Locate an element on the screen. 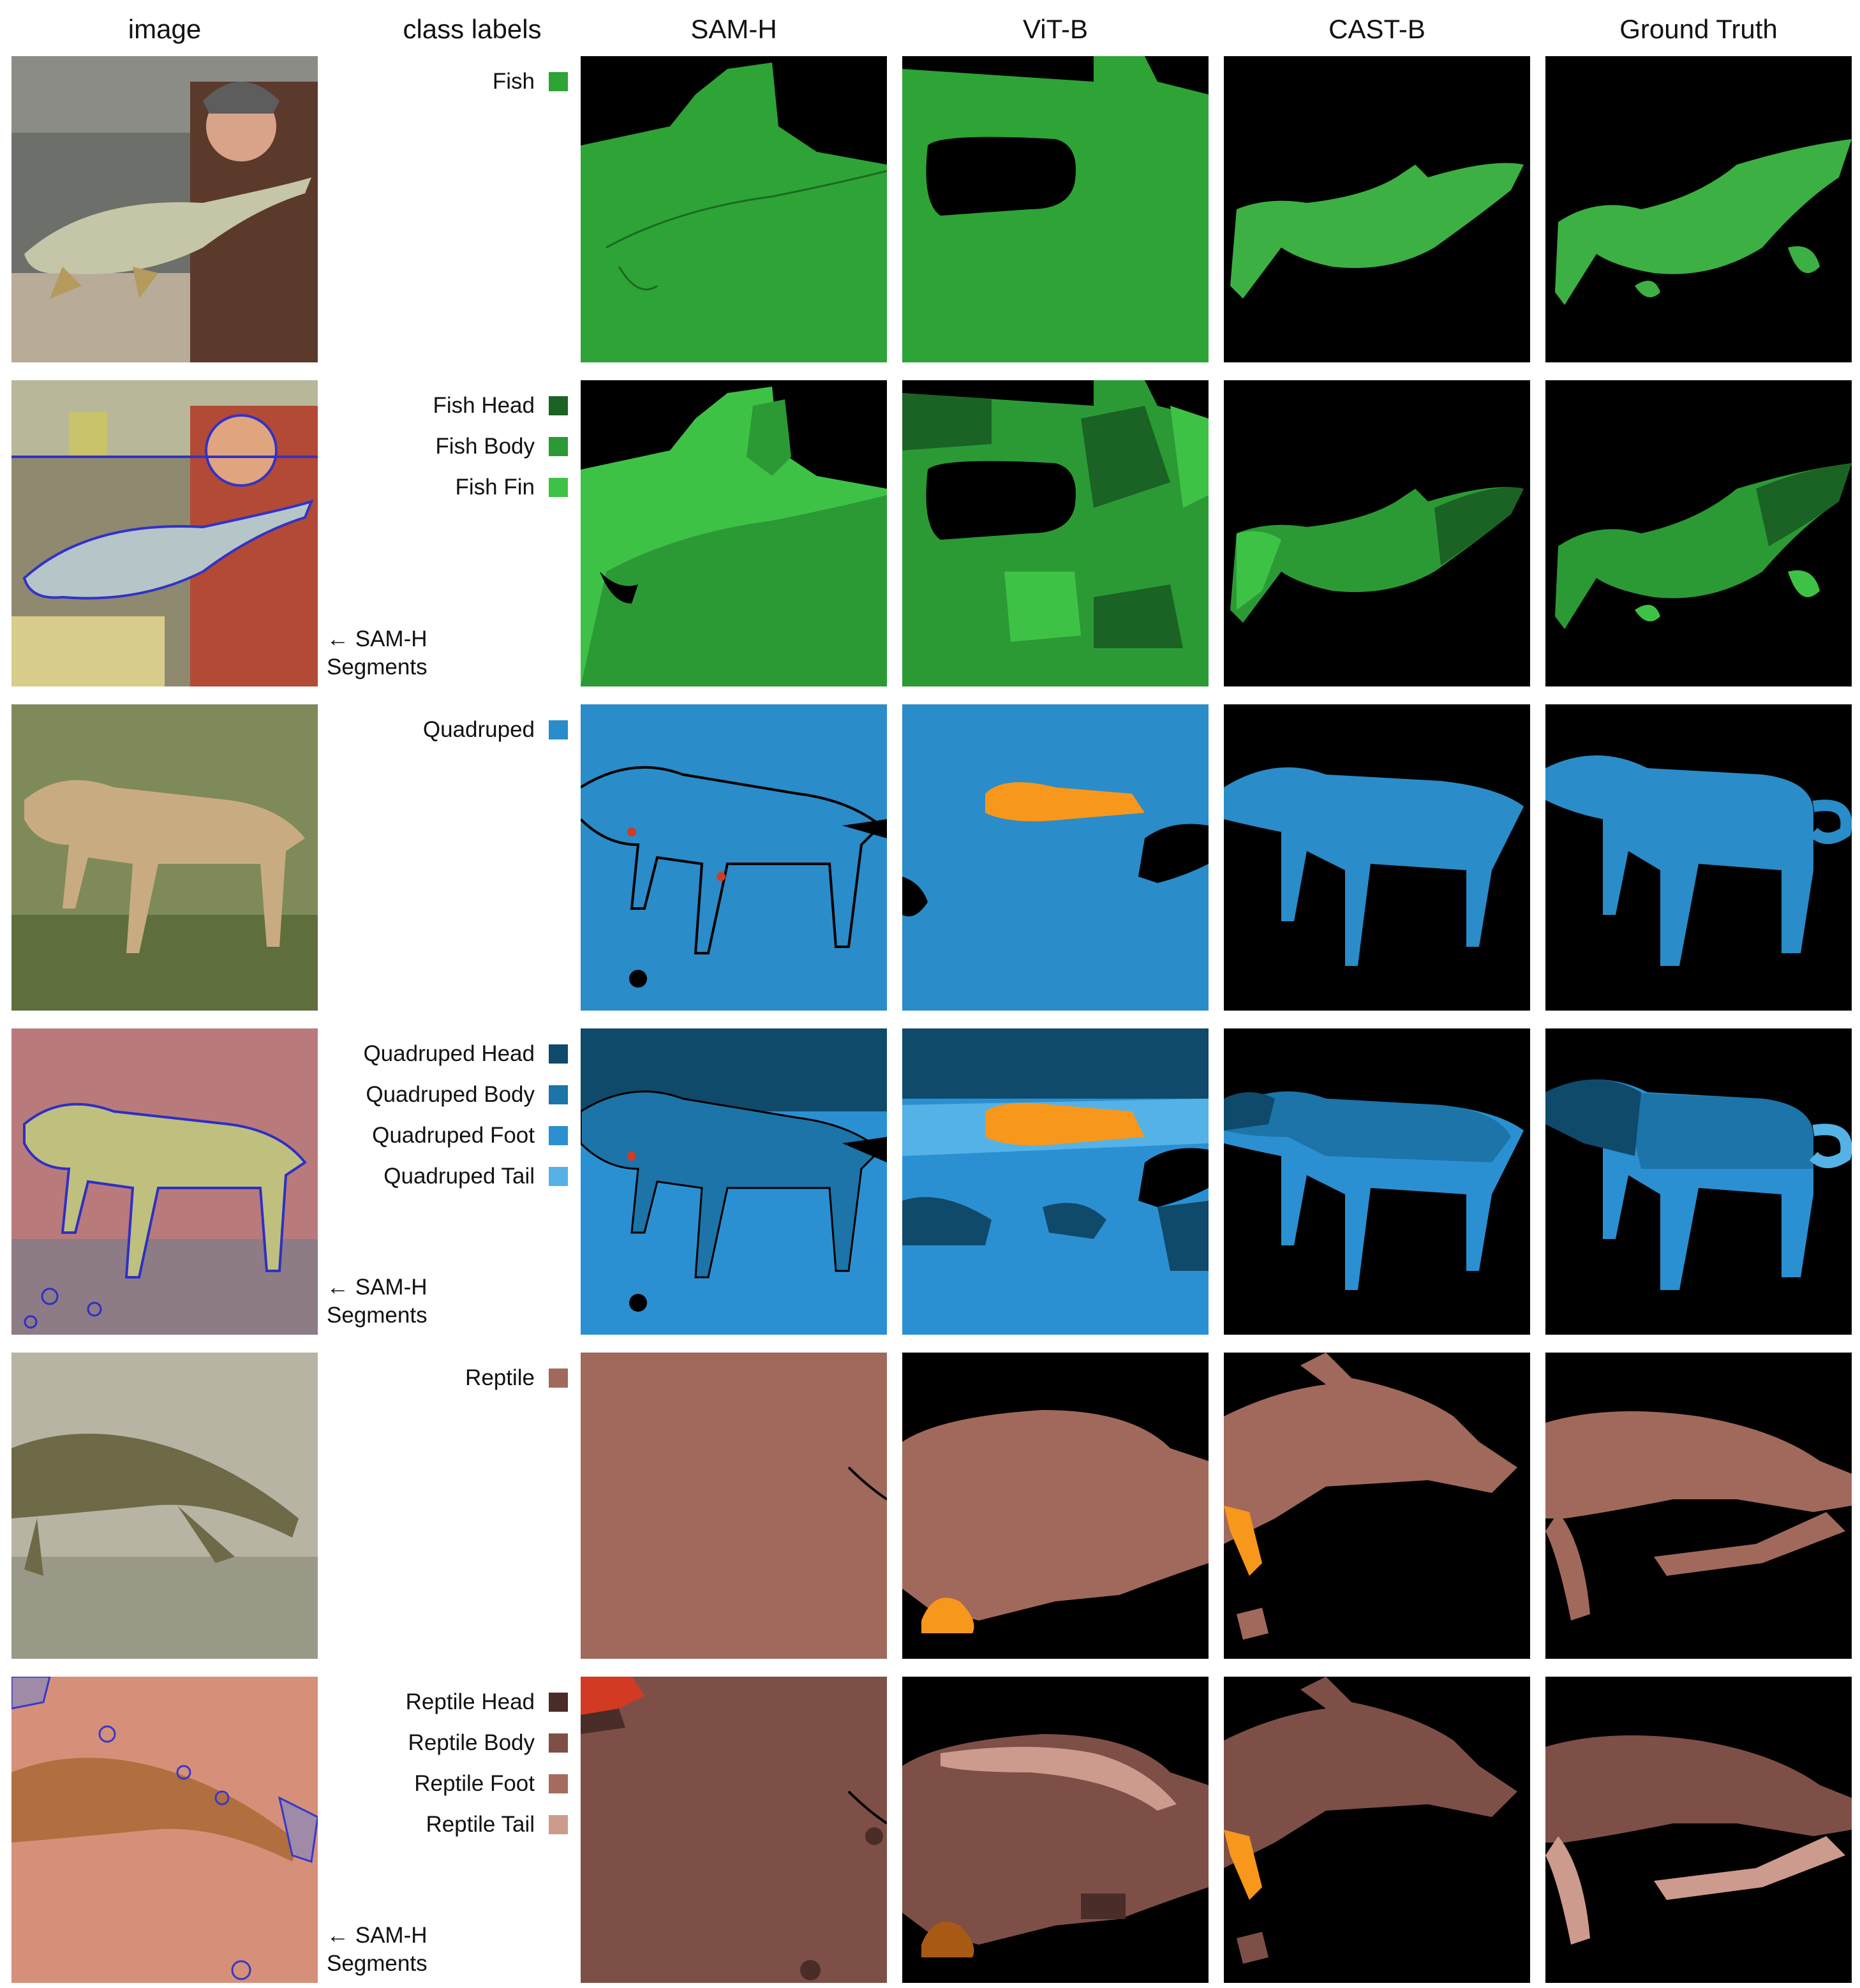  mask-ground-truth-fish-parts is located at coordinates (1698, 533).